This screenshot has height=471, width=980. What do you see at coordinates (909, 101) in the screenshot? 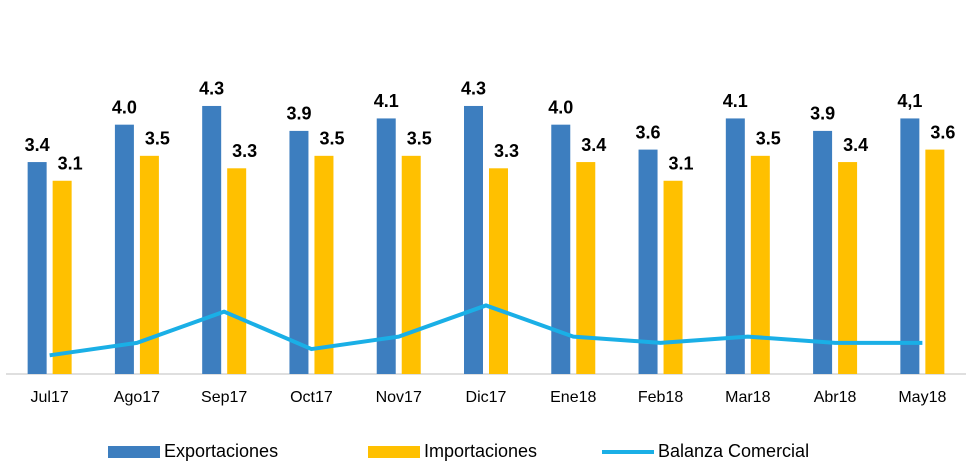
I see `data-label: 4,1` at bounding box center [909, 101].